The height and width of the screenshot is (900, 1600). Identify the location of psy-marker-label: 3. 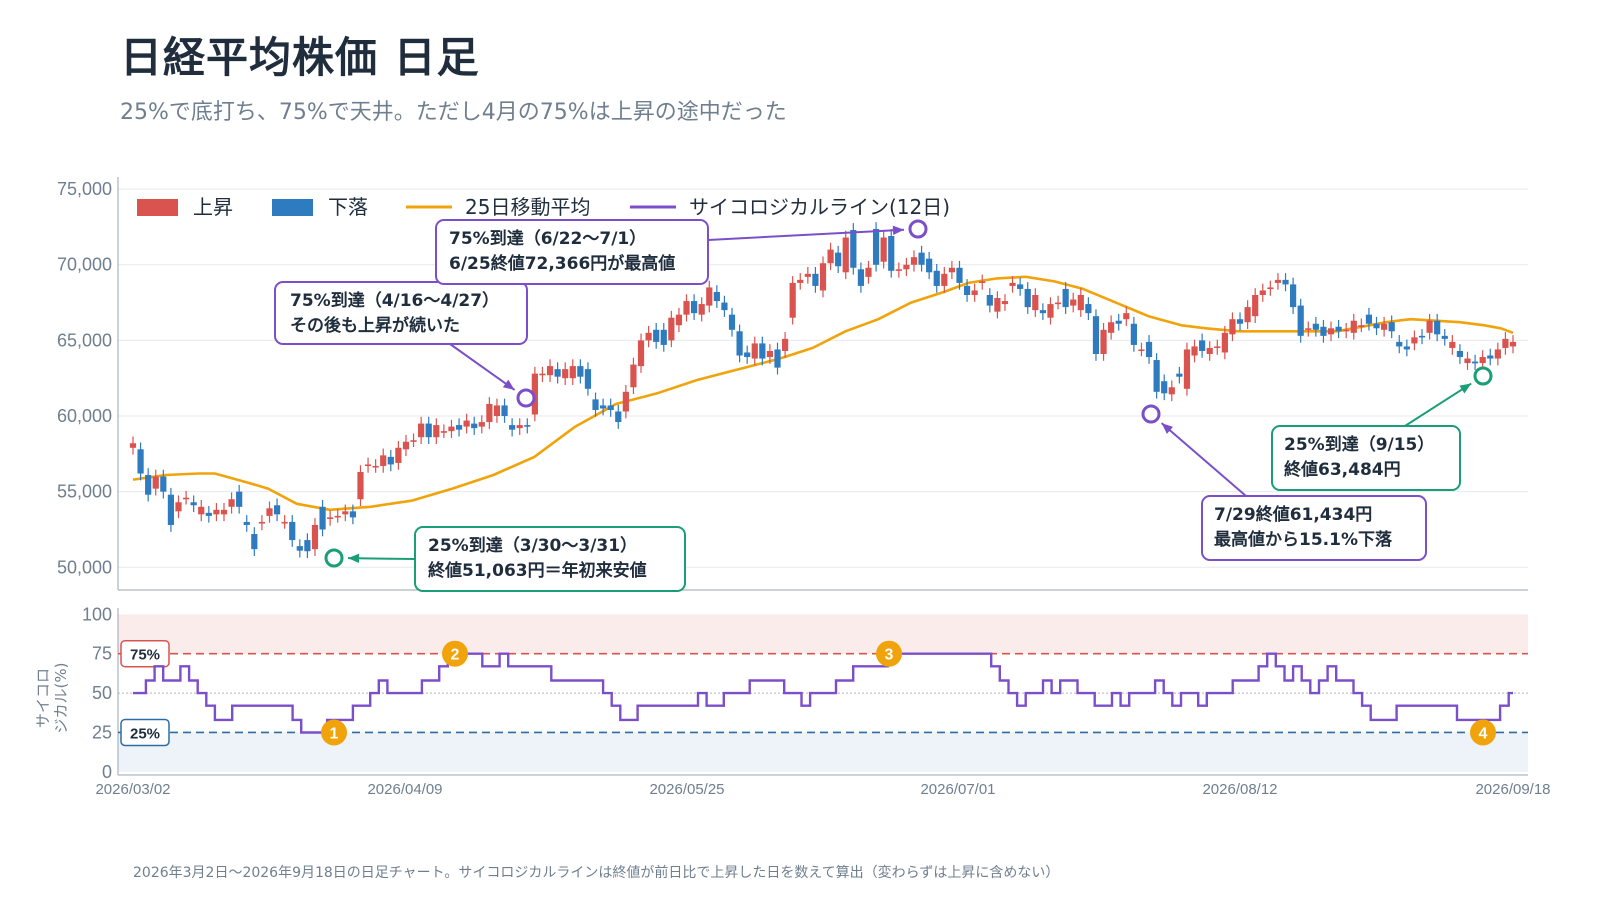
(889, 655).